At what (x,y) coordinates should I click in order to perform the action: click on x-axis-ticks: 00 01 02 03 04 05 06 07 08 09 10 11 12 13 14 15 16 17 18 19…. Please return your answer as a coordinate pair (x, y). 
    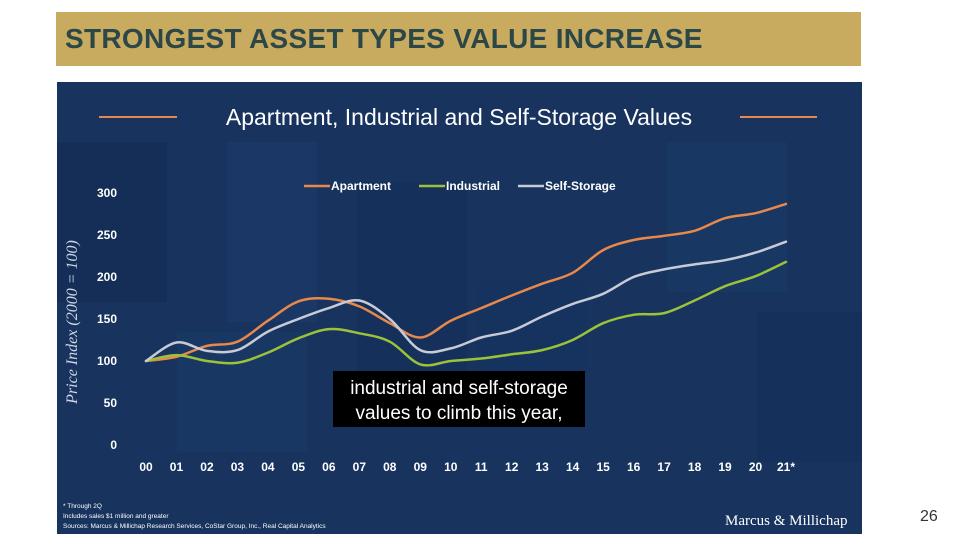
    Looking at the image, I should click on (467, 467).